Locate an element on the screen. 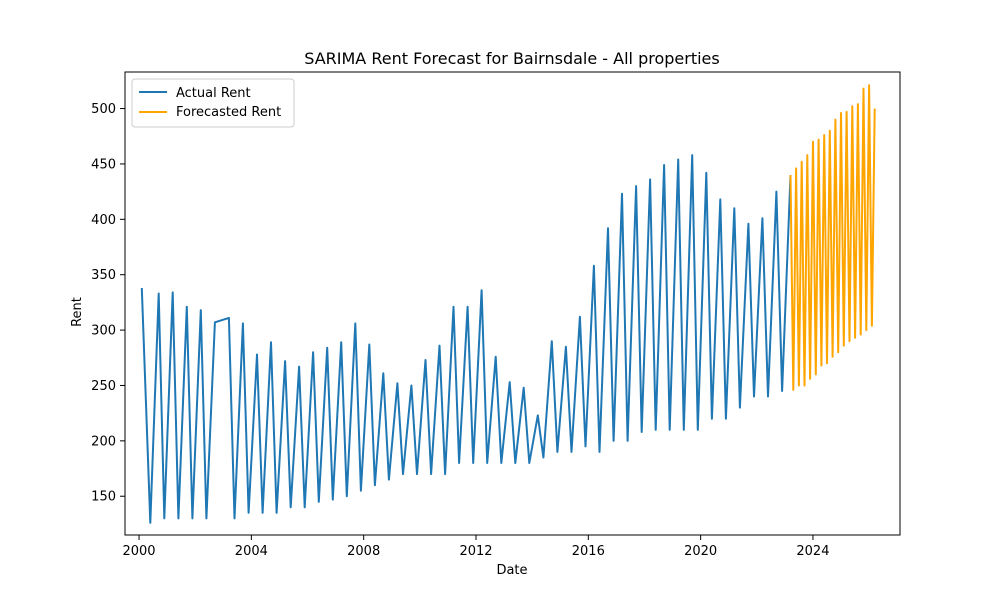 The width and height of the screenshot is (1000, 600). x-axis-ticks: 2000 2004 2008 2012 2016 2020 2024 is located at coordinates (475, 547).